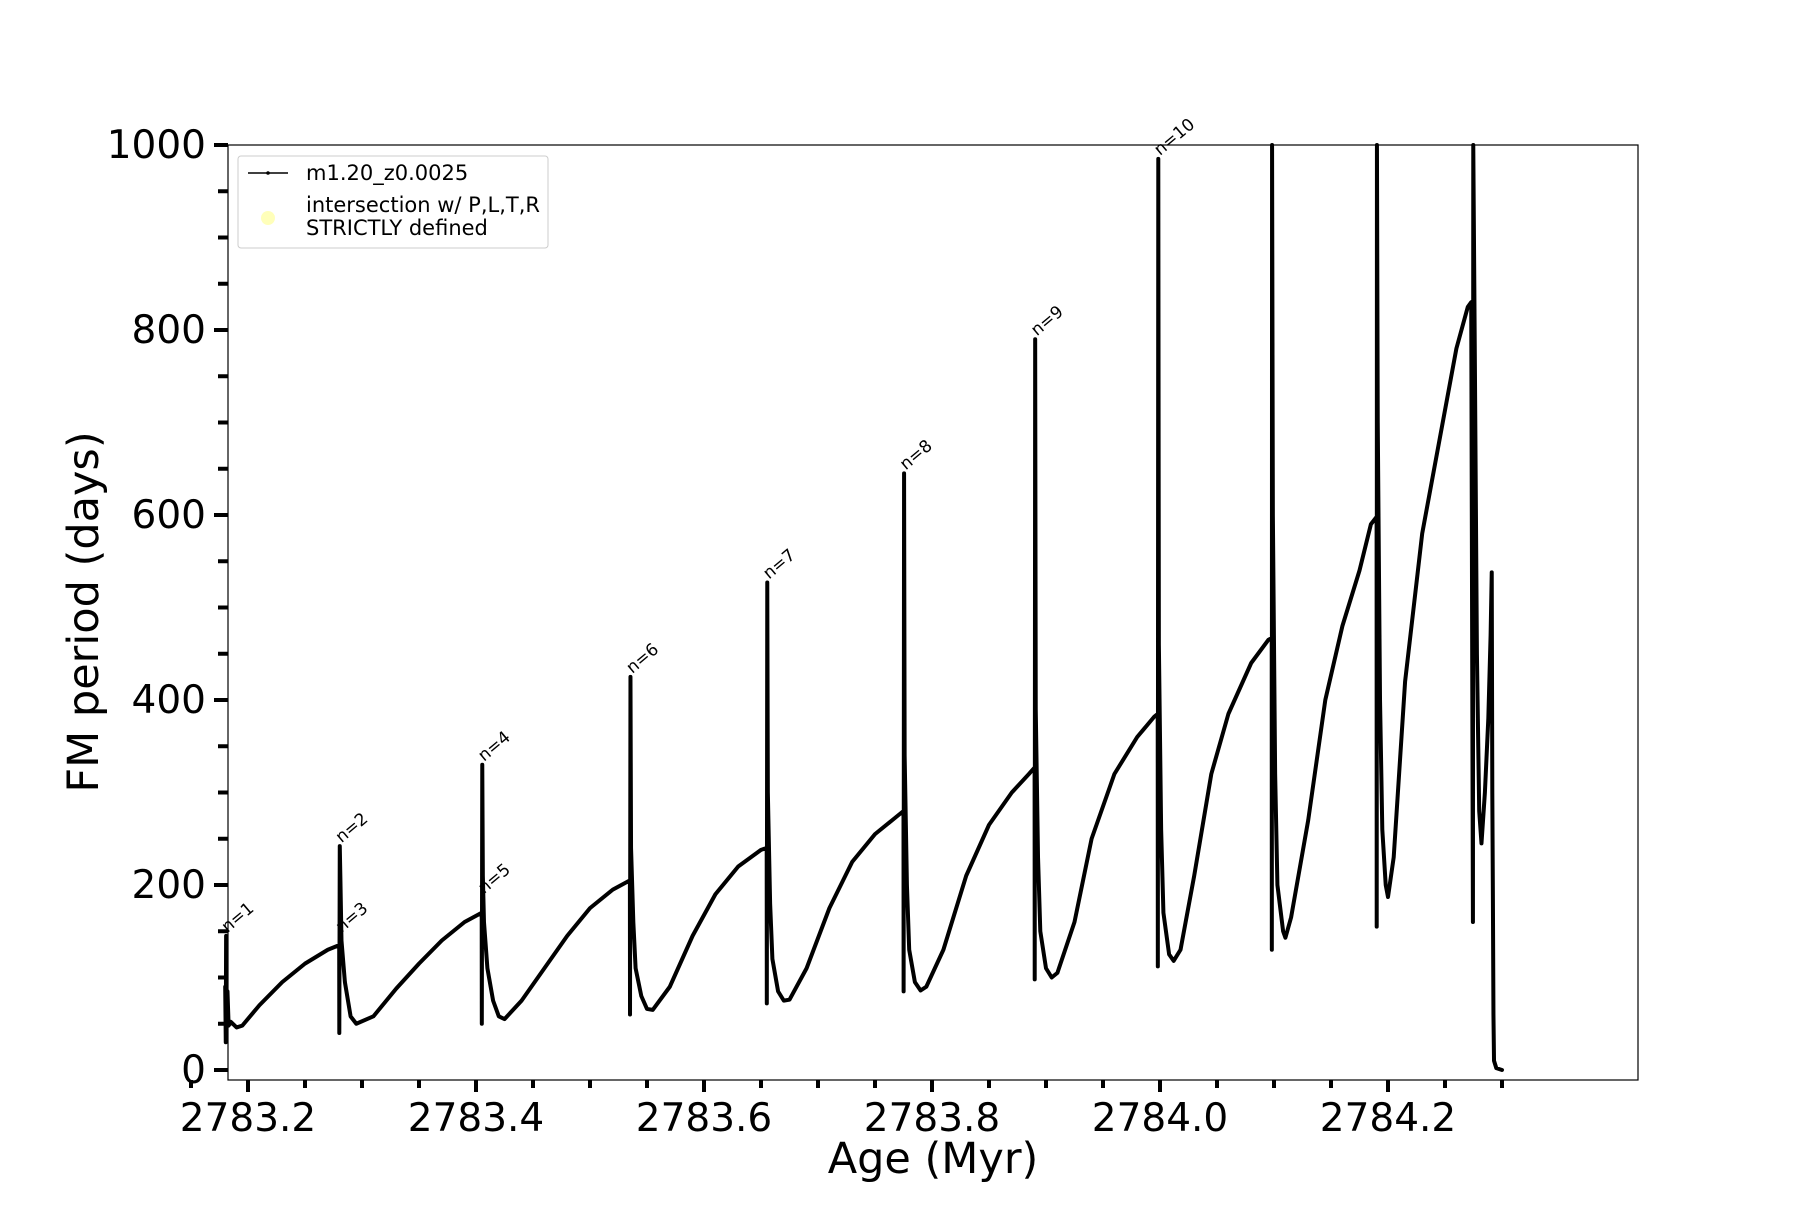 This screenshot has height=1205, width=1800. What do you see at coordinates (169, 885) in the screenshot?
I see `y-tick-label: 200` at bounding box center [169, 885].